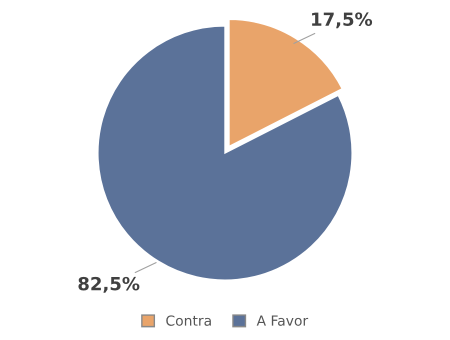  Describe the element at coordinates (109, 284) in the screenshot. I see `data-label: 82,5%` at that location.